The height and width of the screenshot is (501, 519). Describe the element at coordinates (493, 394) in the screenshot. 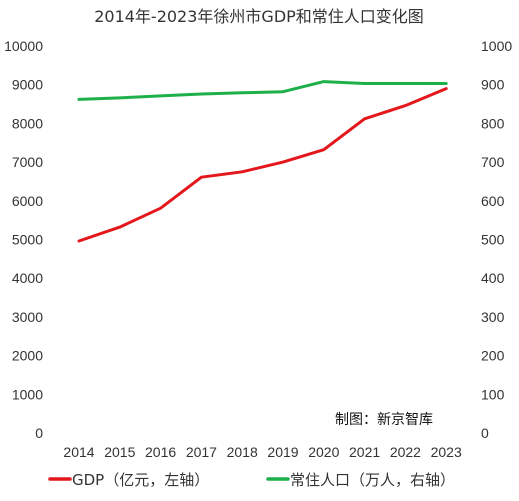

I see `y-right-tick-label: 100` at that location.